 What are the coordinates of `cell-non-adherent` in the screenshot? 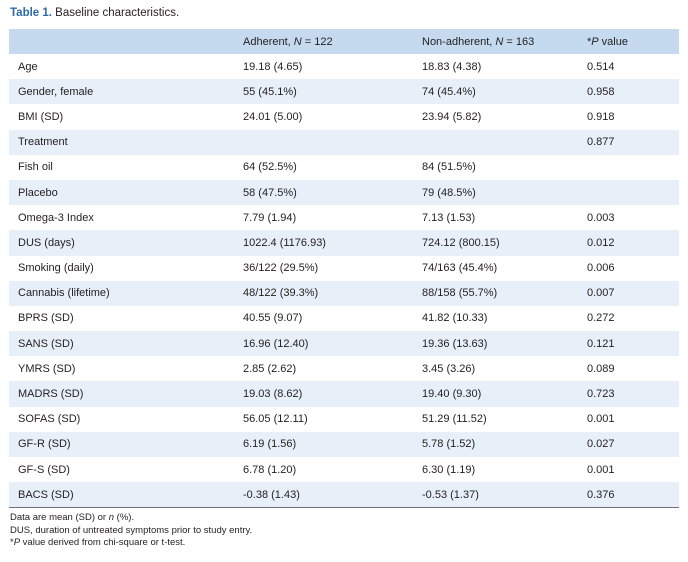 It's located at (495, 142).